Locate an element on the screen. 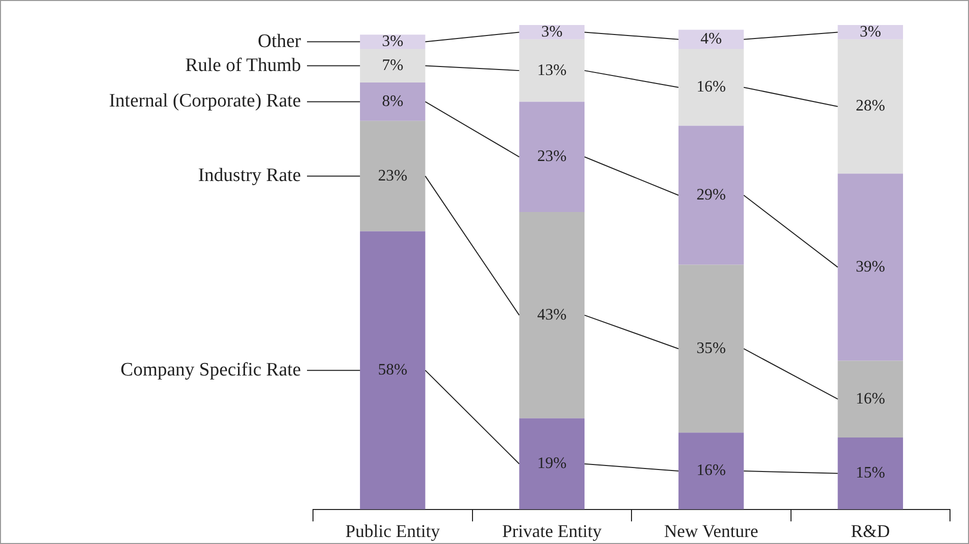  data-label: 8% is located at coordinates (393, 101).